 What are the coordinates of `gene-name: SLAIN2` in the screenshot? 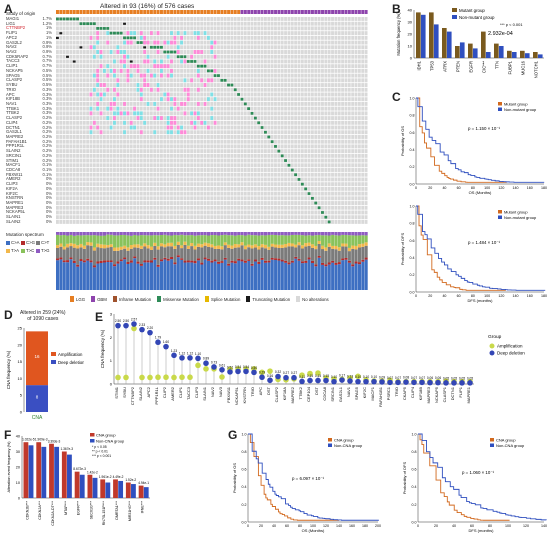 It's located at (13, 151).